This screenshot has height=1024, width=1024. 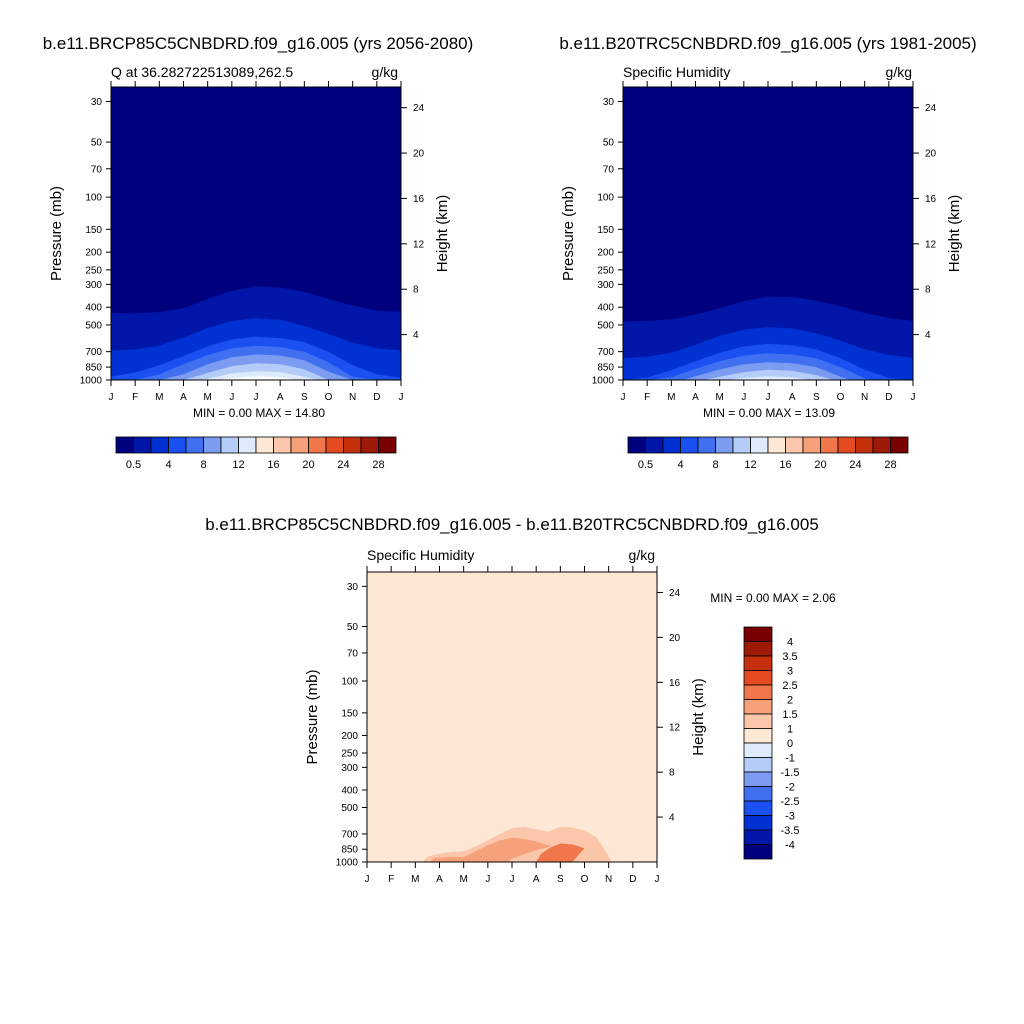 What do you see at coordinates (675, 593) in the screenshot?
I see `y2-tick-label: 24` at bounding box center [675, 593].